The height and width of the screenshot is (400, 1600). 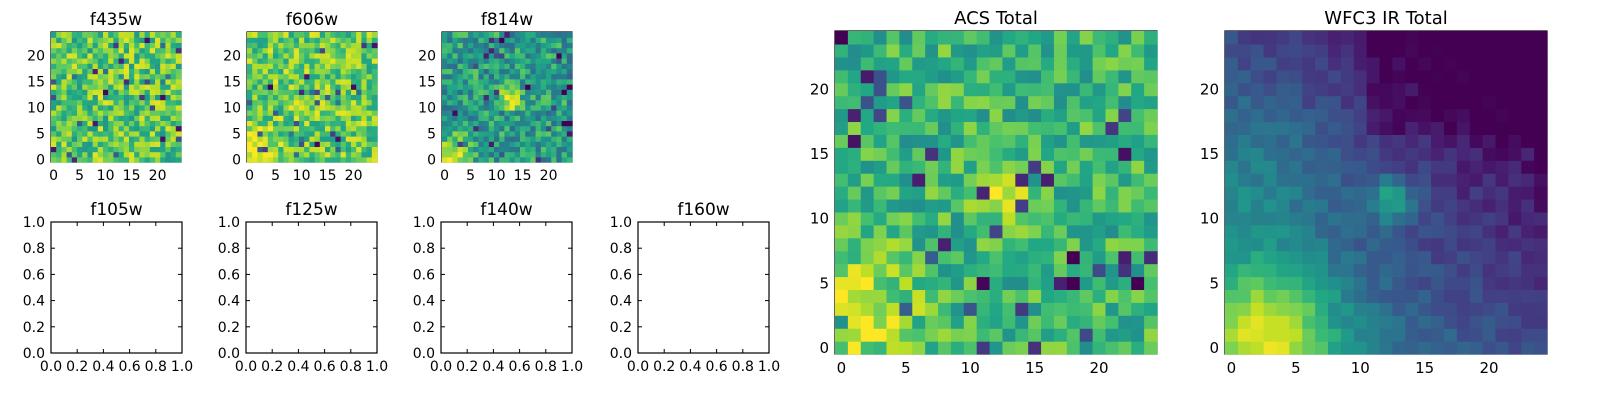 What do you see at coordinates (621, 354) in the screenshot?
I see `y-tick-label: 0.0` at bounding box center [621, 354].